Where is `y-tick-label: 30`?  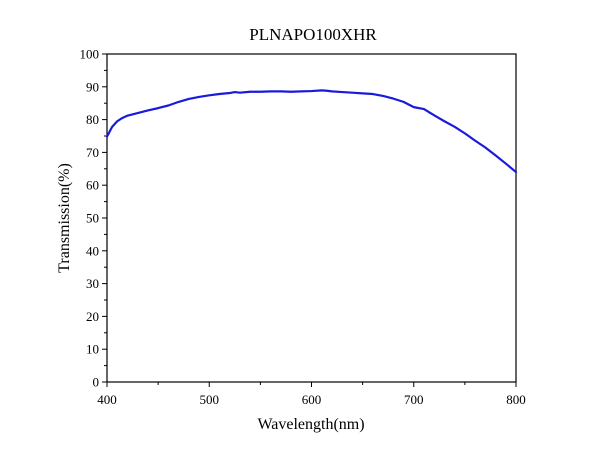 y-tick-label: 30 is located at coordinates (92, 283).